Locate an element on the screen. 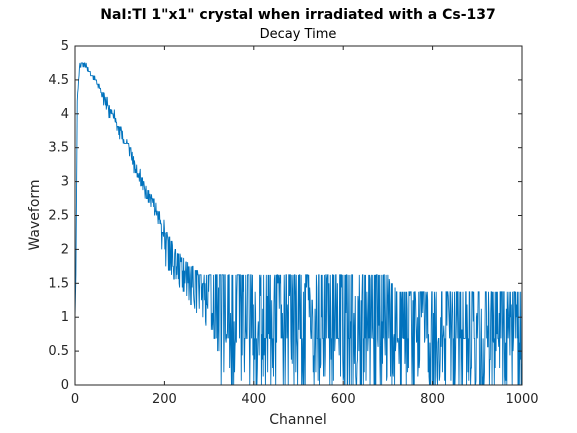 This screenshot has width=577, height=433. y-tick-label: 0.5 is located at coordinates (58, 351).